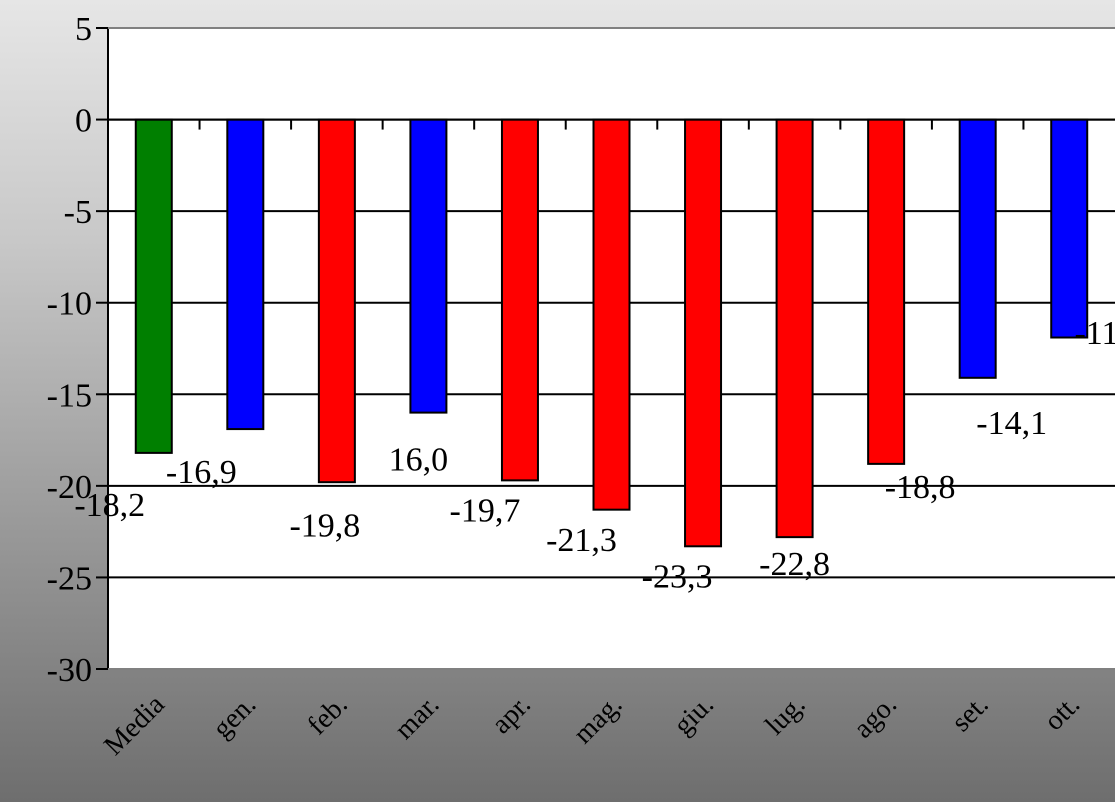 This screenshot has width=1115, height=802. Describe the element at coordinates (245, 274) in the screenshot. I see `bar-gen` at that location.